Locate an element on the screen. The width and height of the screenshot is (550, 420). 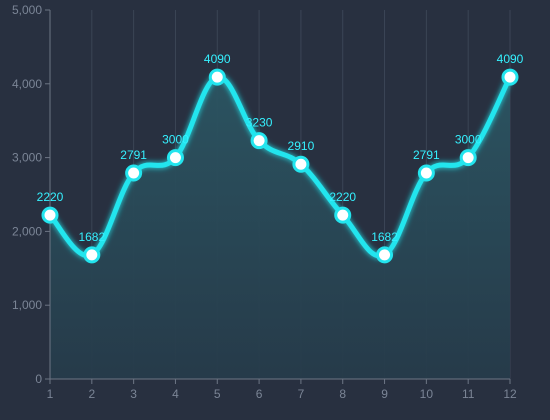
x-tick-label: 11 is located at coordinates (468, 394).